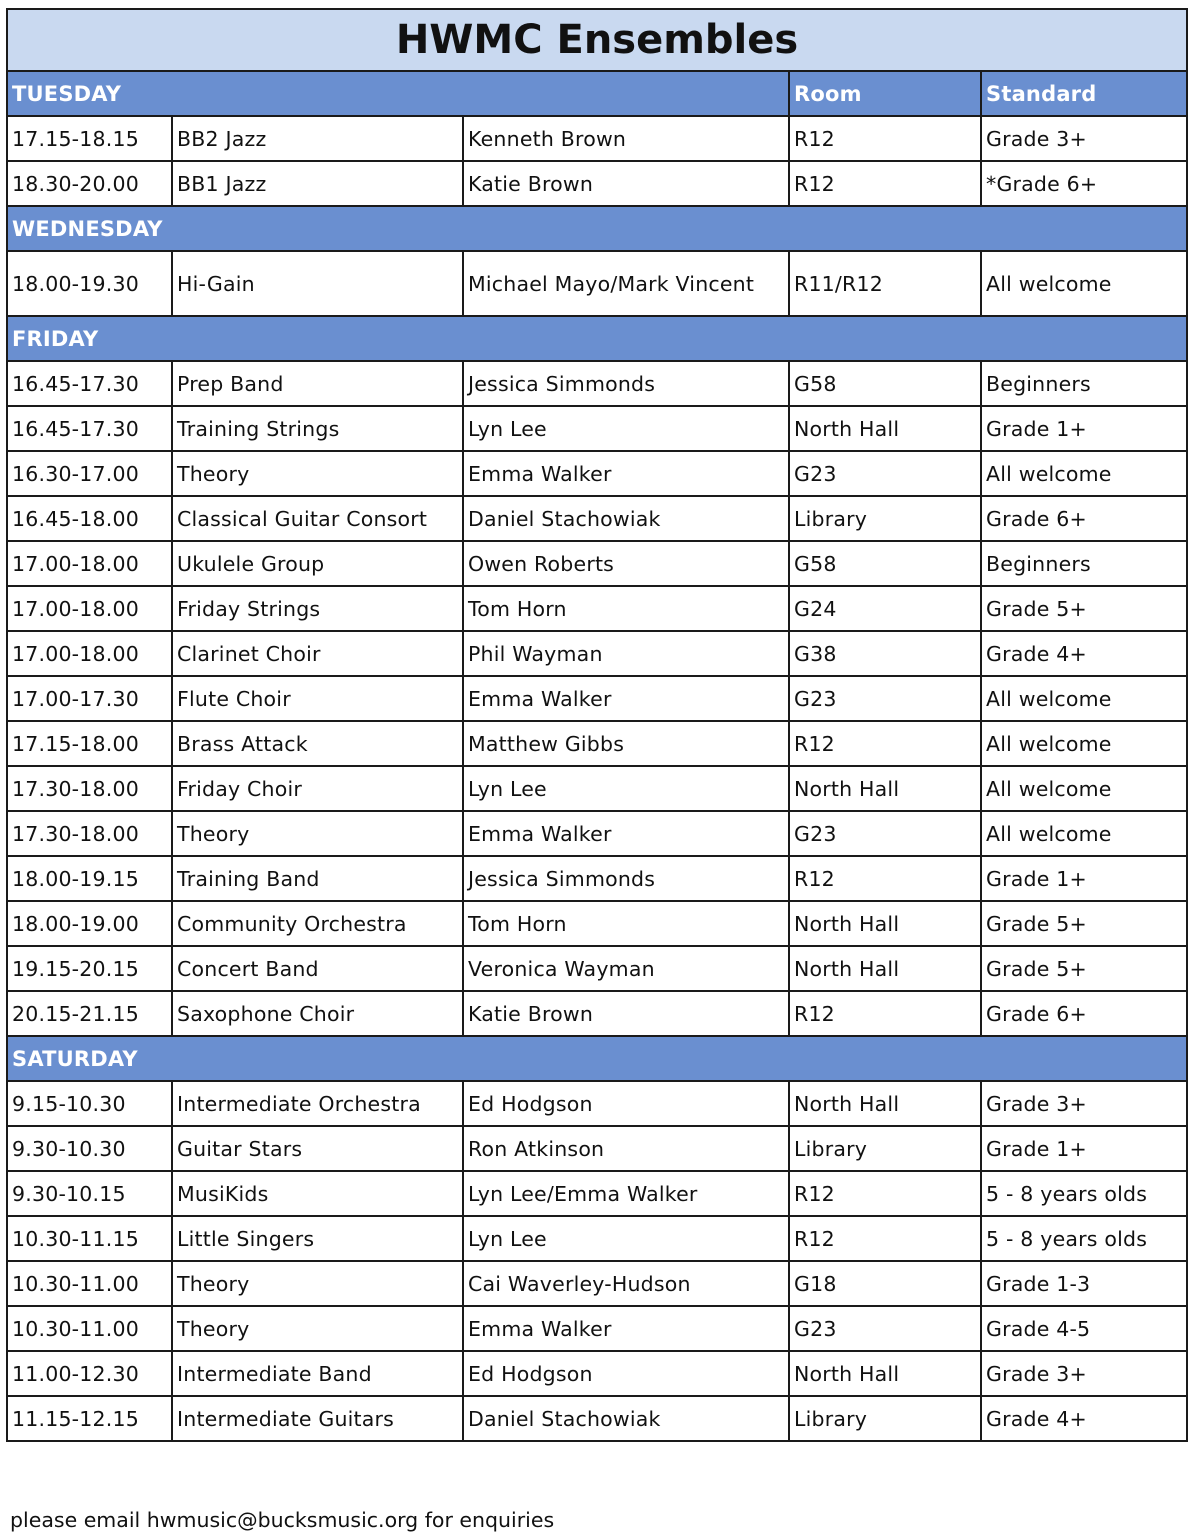  I want to click on cell-ensemble: Training Strings, so click(317, 428).